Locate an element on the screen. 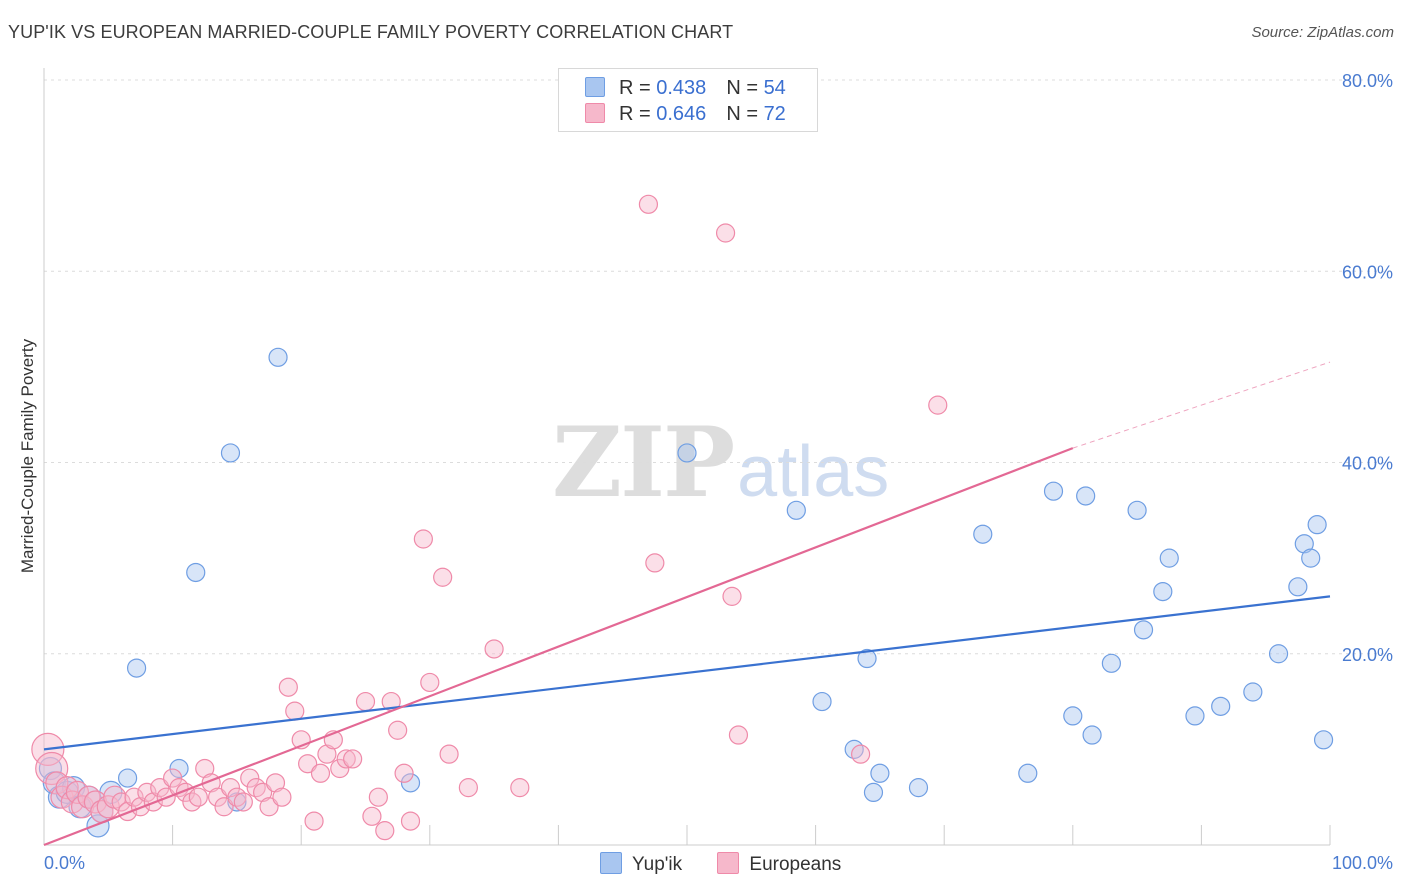 This screenshot has width=1406, height=892. series-swatch-yupik is located at coordinates (611, 863).